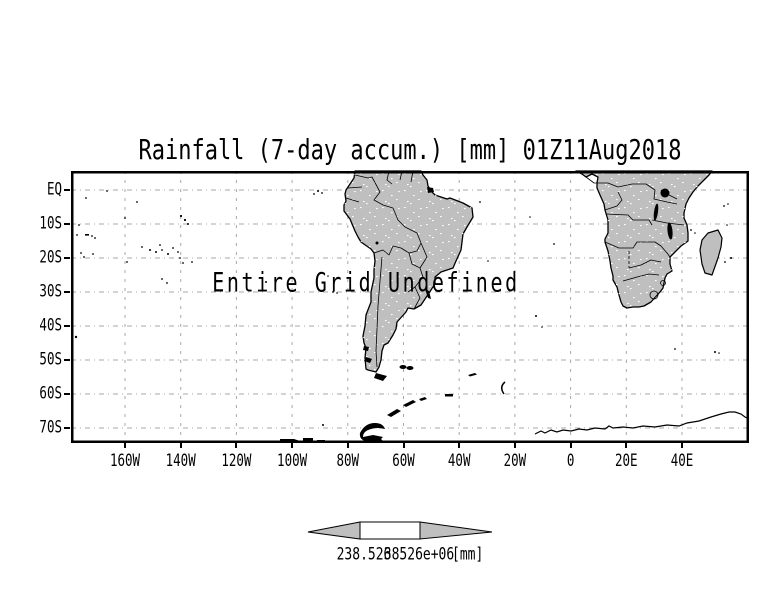 The height and width of the screenshot is (612, 784). Describe the element at coordinates (334, 530) in the screenshot. I see `colorbar-left-arrow` at that location.